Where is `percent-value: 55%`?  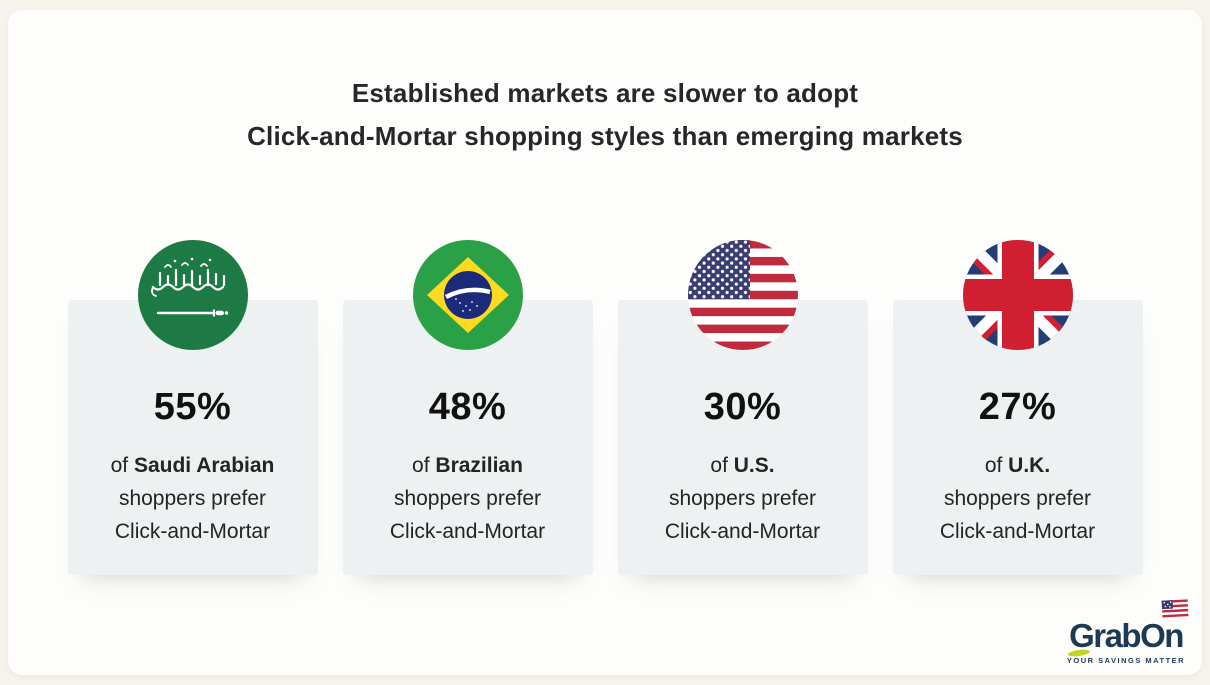
percent-value: 55% is located at coordinates (192, 407).